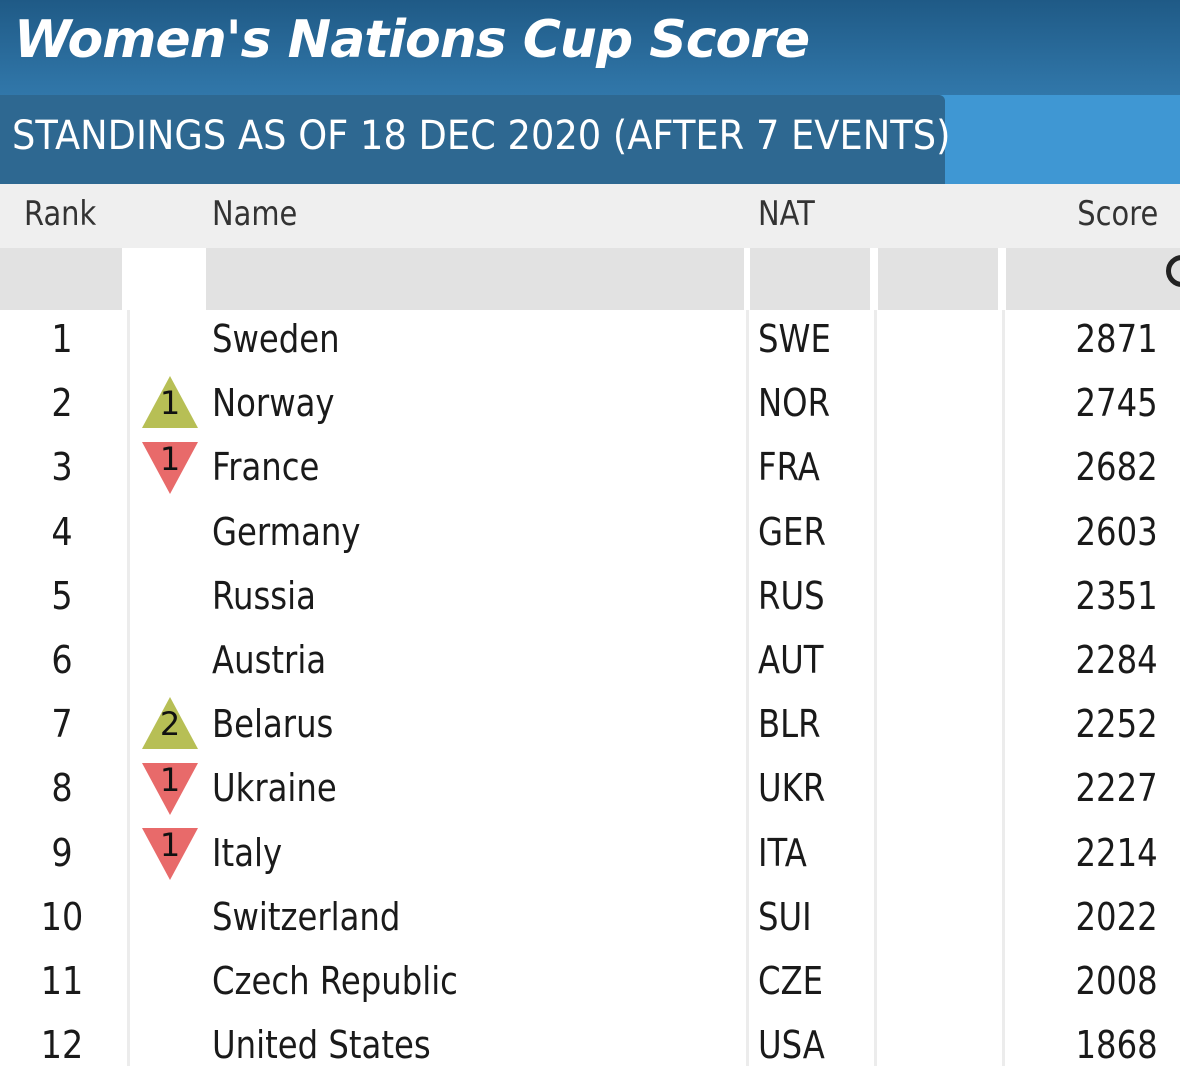  I want to click on table-row: 1 Sweden SWE 2871, so click(590, 340).